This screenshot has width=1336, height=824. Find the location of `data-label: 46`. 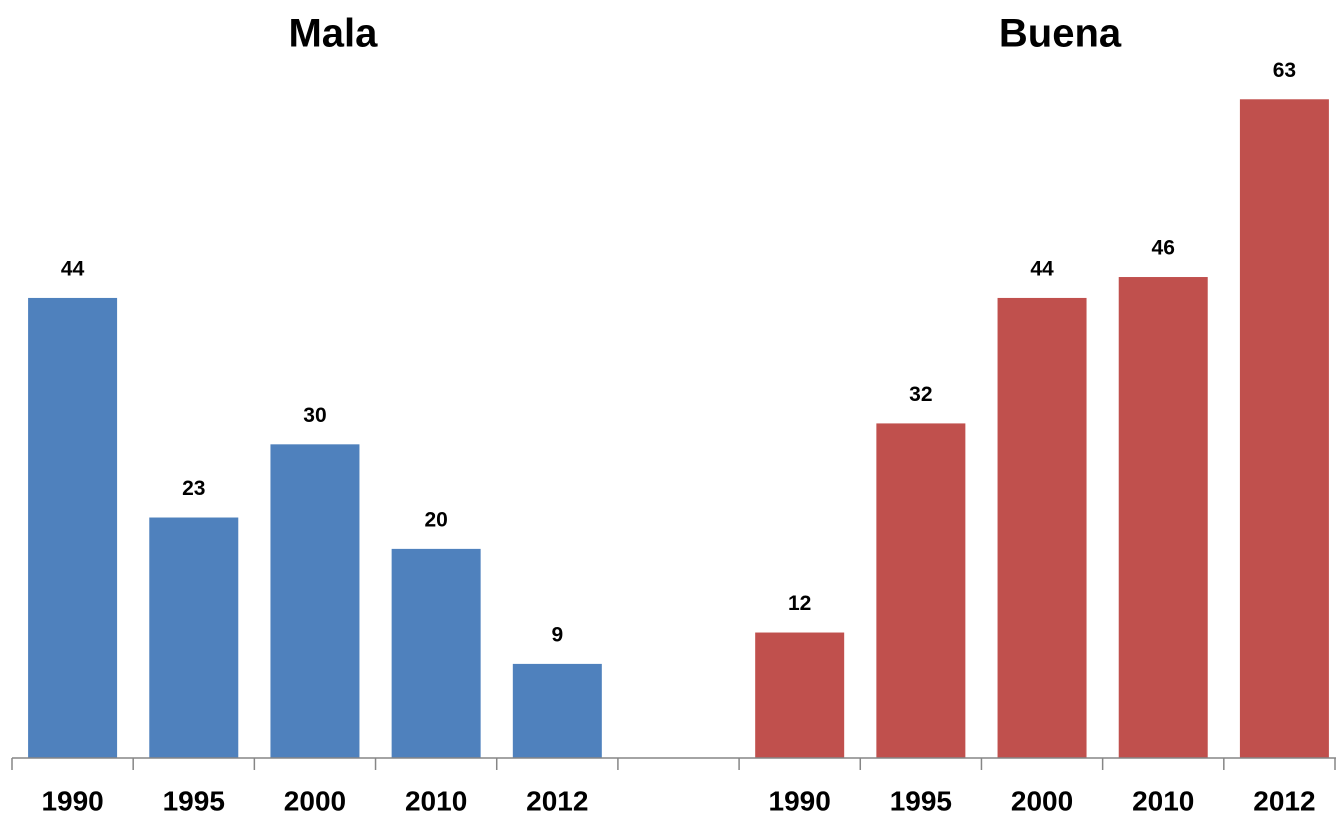

data-label: 46 is located at coordinates (1163, 248).